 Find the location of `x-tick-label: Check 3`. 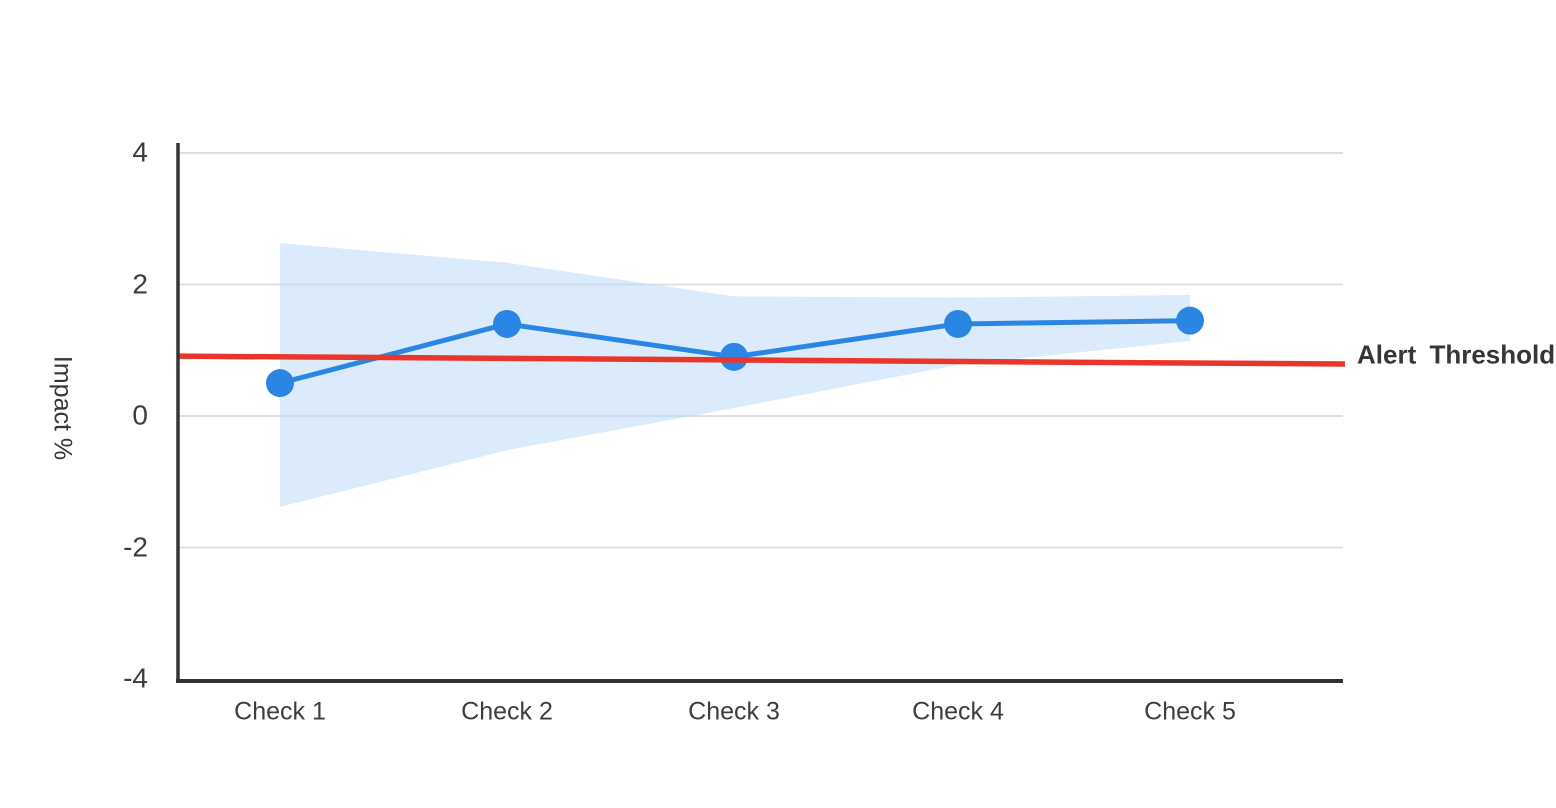

x-tick-label: Check 3 is located at coordinates (734, 711).